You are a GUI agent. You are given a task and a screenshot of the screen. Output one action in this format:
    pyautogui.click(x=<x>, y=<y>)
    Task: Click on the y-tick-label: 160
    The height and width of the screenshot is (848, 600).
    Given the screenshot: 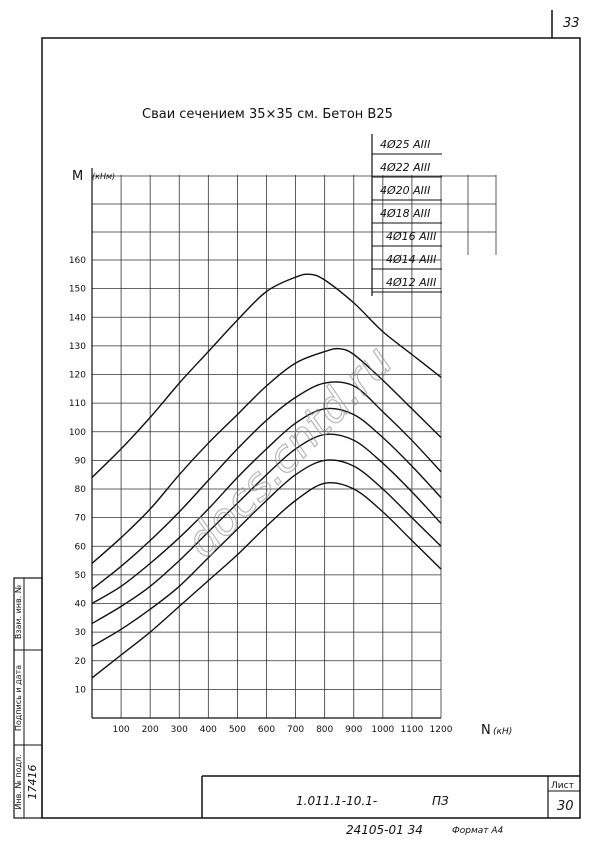 What is the action you would take?
    pyautogui.click(x=77, y=261)
    